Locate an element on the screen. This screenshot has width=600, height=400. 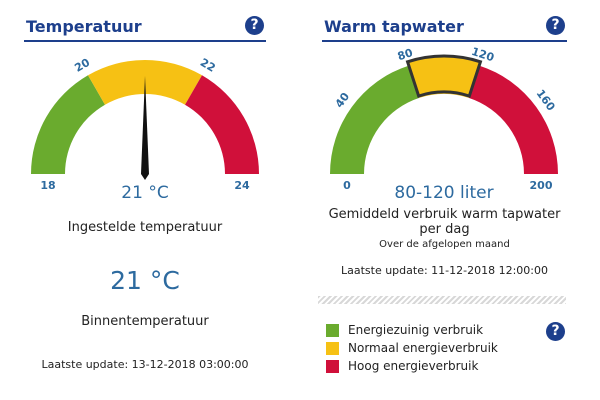
temperature-tick-label: 24 is located at coordinates (242, 185).